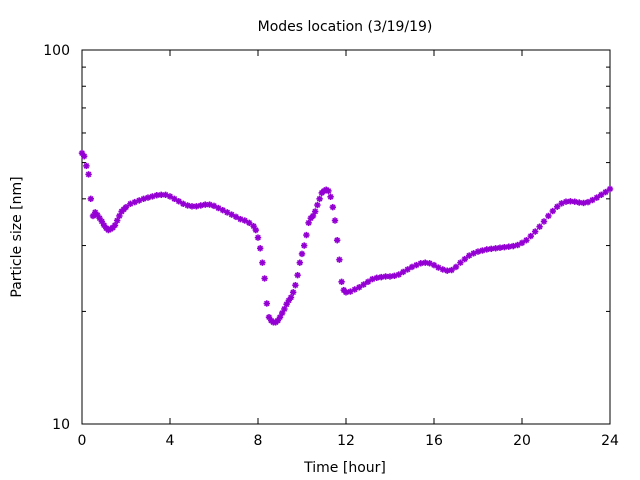 The height and width of the screenshot is (480, 640). Describe the element at coordinates (56, 51) in the screenshot. I see `y-tick-label: 100` at that location.